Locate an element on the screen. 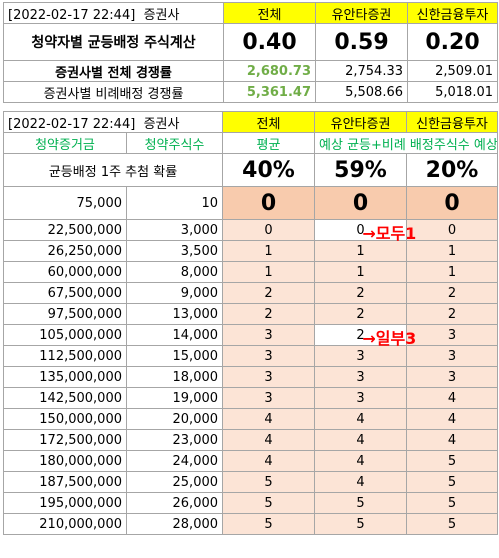 This screenshot has height=558, width=499. row-label: 청약자별 균등배정 주식계산 is located at coordinates (113, 42).